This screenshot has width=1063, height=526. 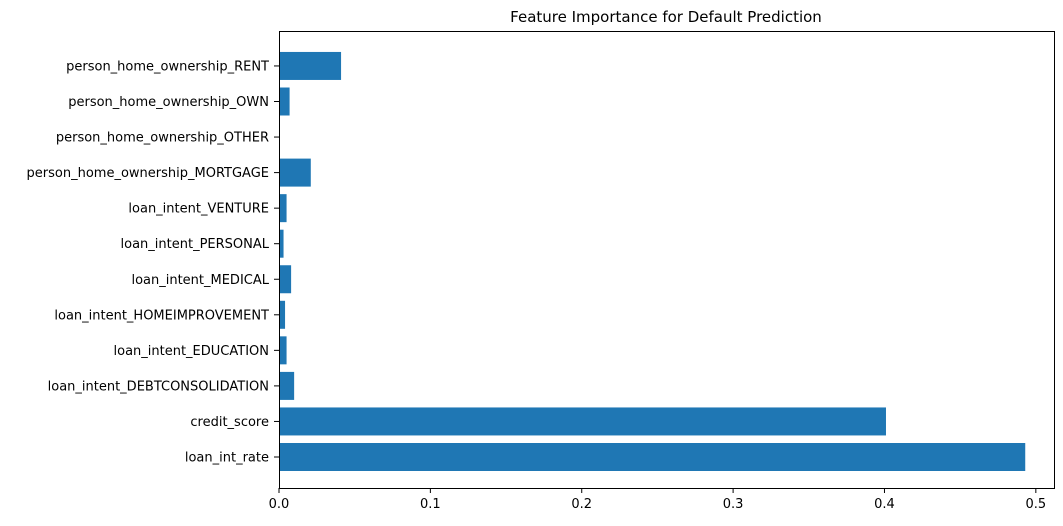 What do you see at coordinates (282, 314) in the screenshot?
I see `bar-loan_intent_HOMEIMPROVEMENT` at bounding box center [282, 314].